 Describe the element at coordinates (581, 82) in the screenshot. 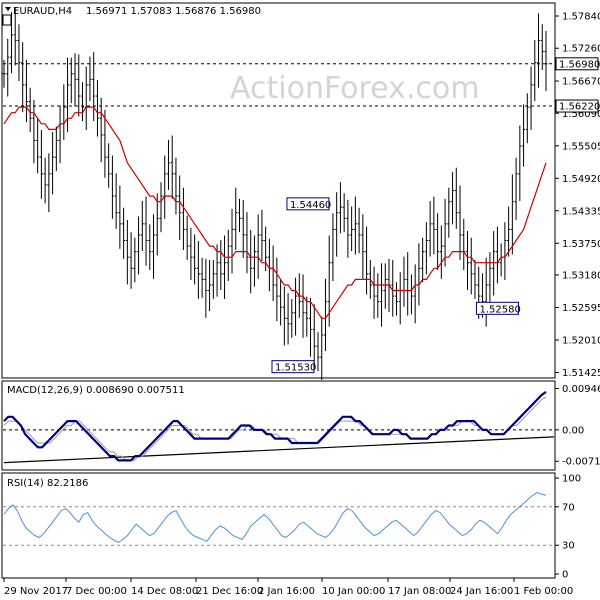

I see `price-y-tick-label: 1.56670` at that location.